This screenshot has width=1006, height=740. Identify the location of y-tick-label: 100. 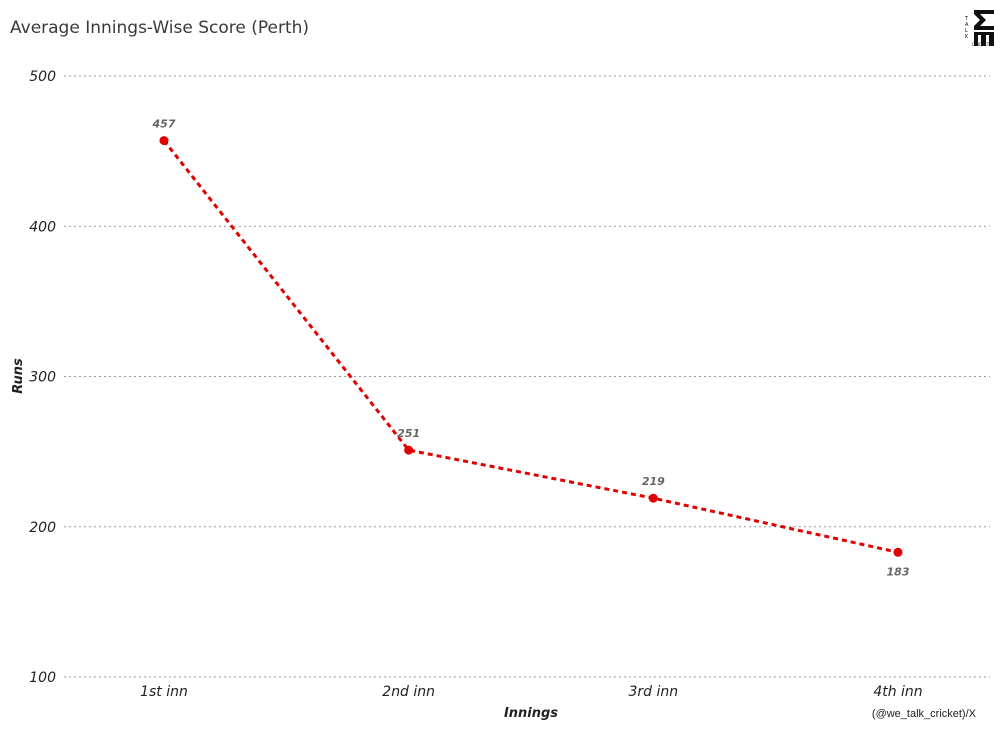
(42, 678).